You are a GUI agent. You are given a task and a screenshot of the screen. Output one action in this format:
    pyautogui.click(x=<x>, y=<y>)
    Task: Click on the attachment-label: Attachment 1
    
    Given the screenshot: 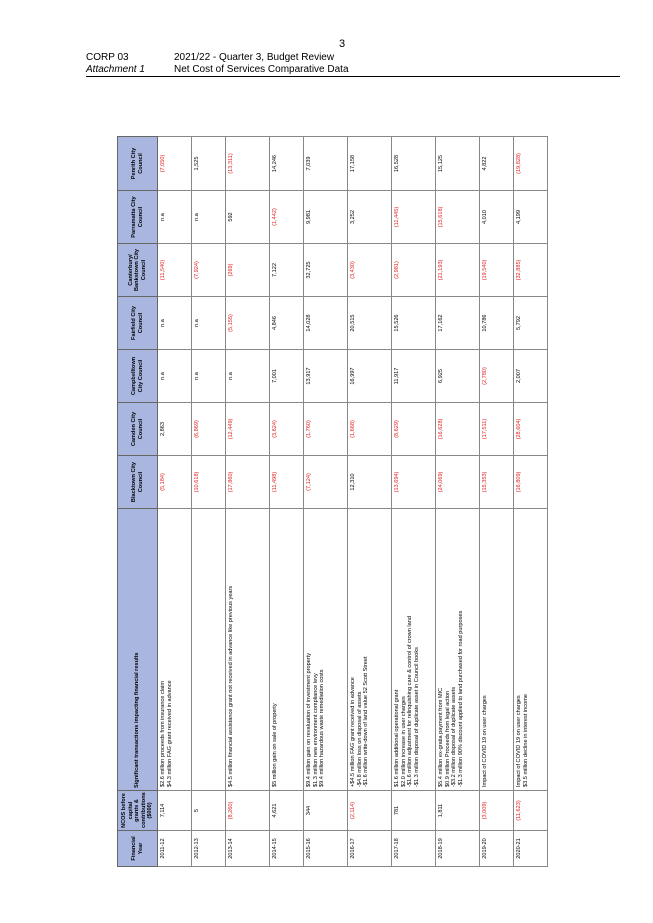 What is the action you would take?
    pyautogui.click(x=115, y=69)
    